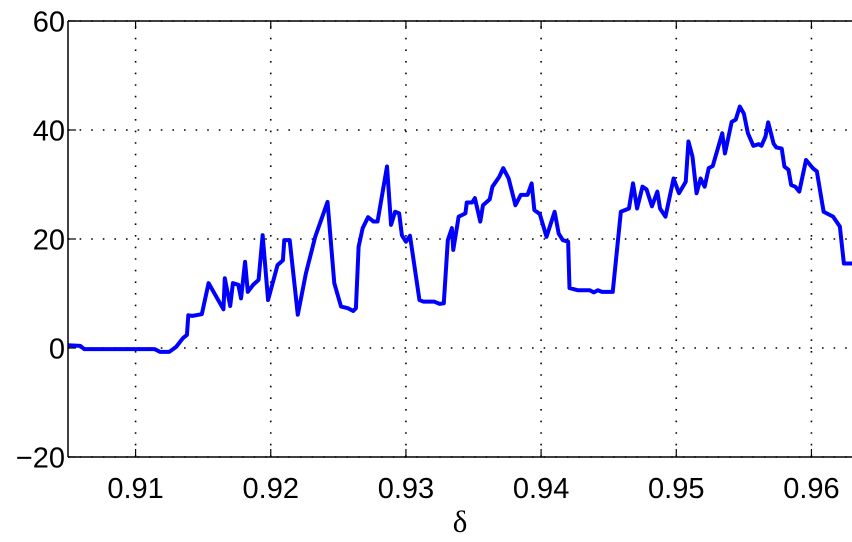  What do you see at coordinates (541, 489) in the screenshot?
I see `x-tick-label: 0.94` at bounding box center [541, 489].